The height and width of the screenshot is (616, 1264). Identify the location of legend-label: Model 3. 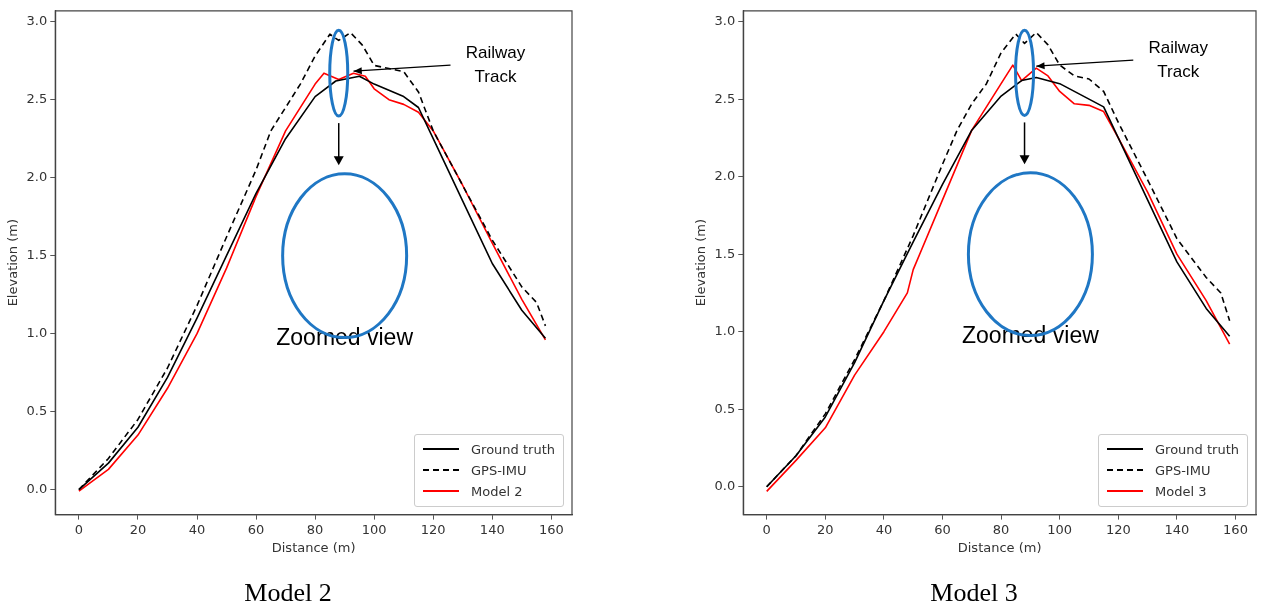
(1181, 491).